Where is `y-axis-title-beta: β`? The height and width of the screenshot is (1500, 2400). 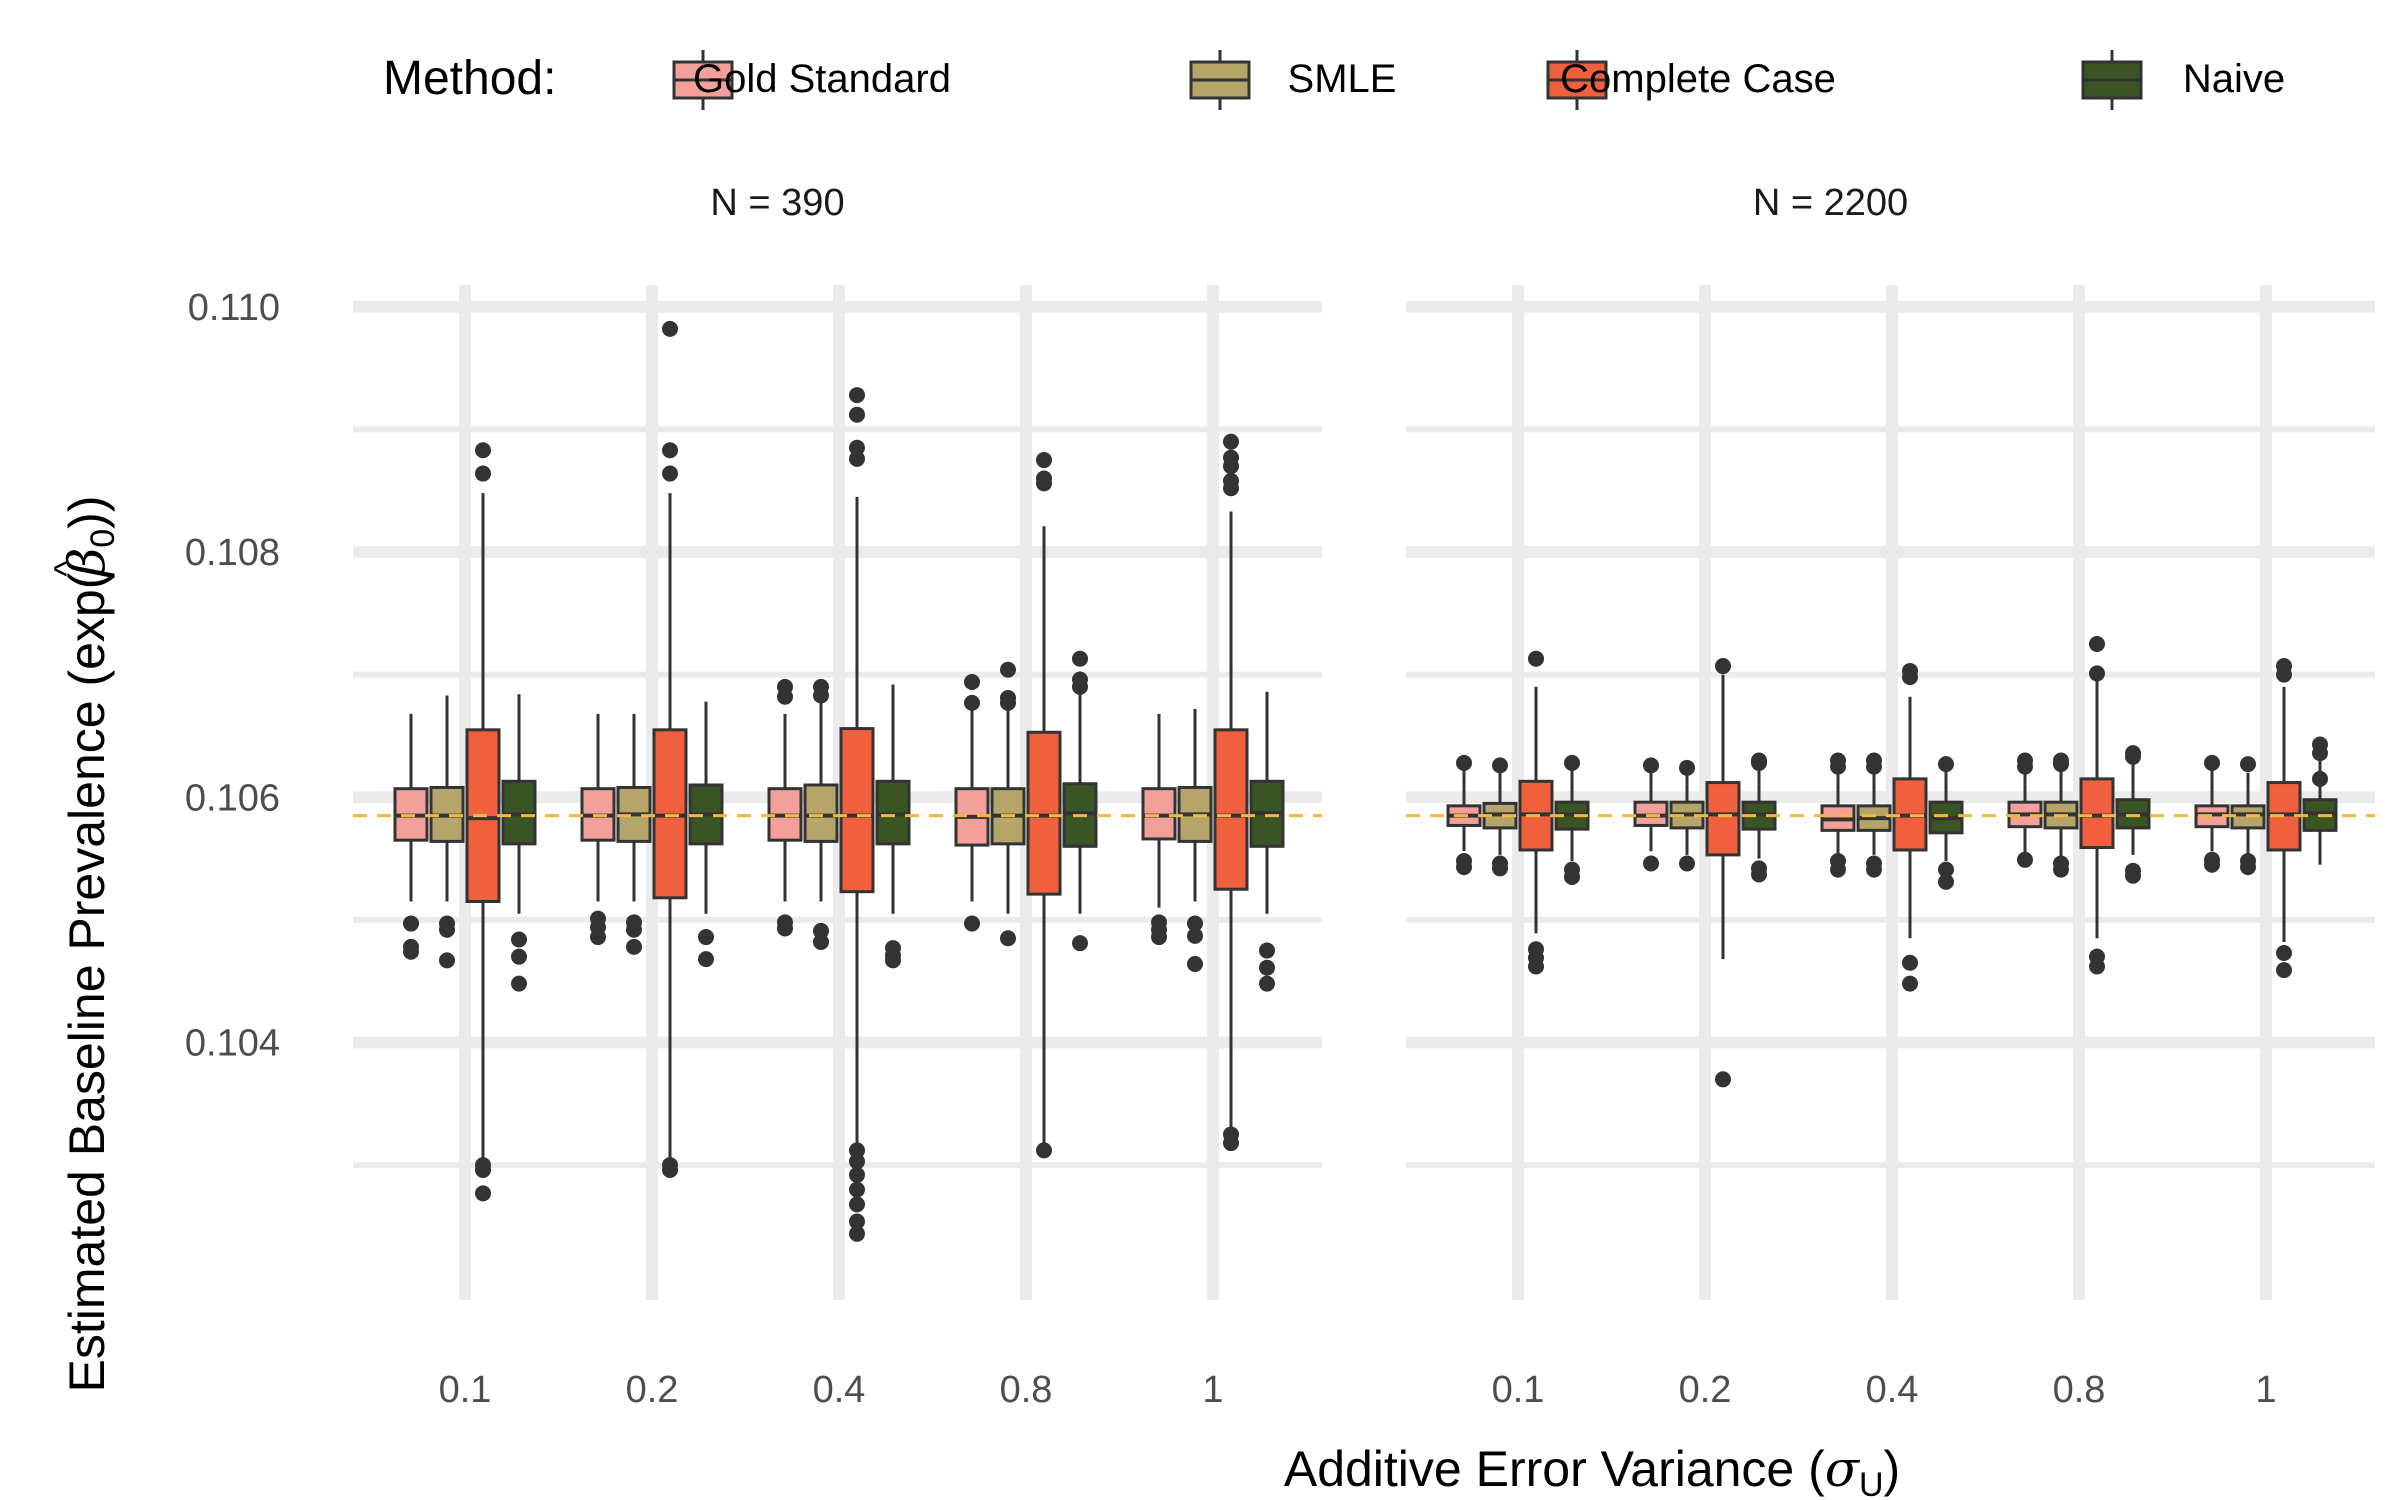 y-axis-title-beta: β is located at coordinates (87, 563).